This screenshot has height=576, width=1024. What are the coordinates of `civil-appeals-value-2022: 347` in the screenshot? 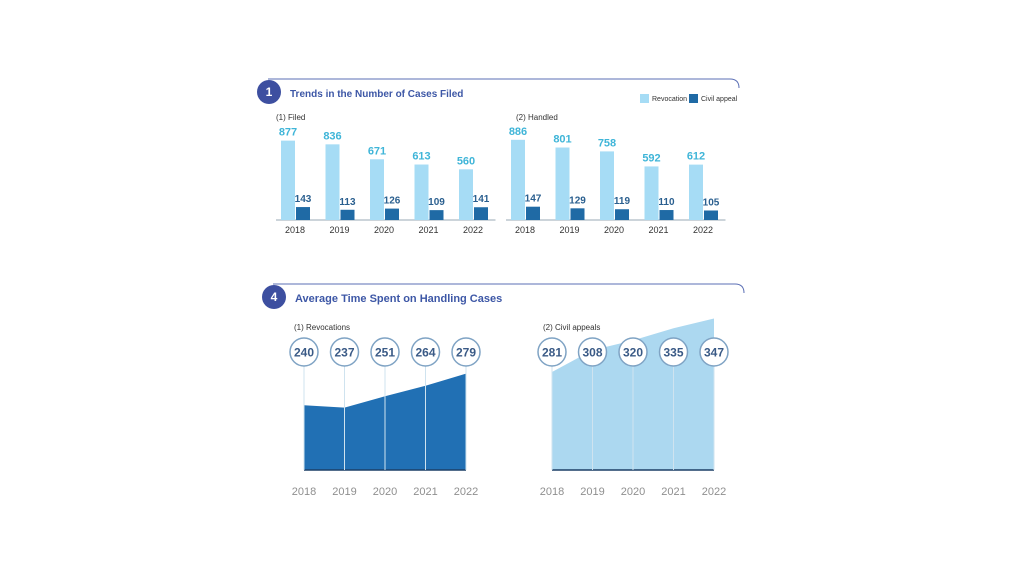 It's located at (714, 353).